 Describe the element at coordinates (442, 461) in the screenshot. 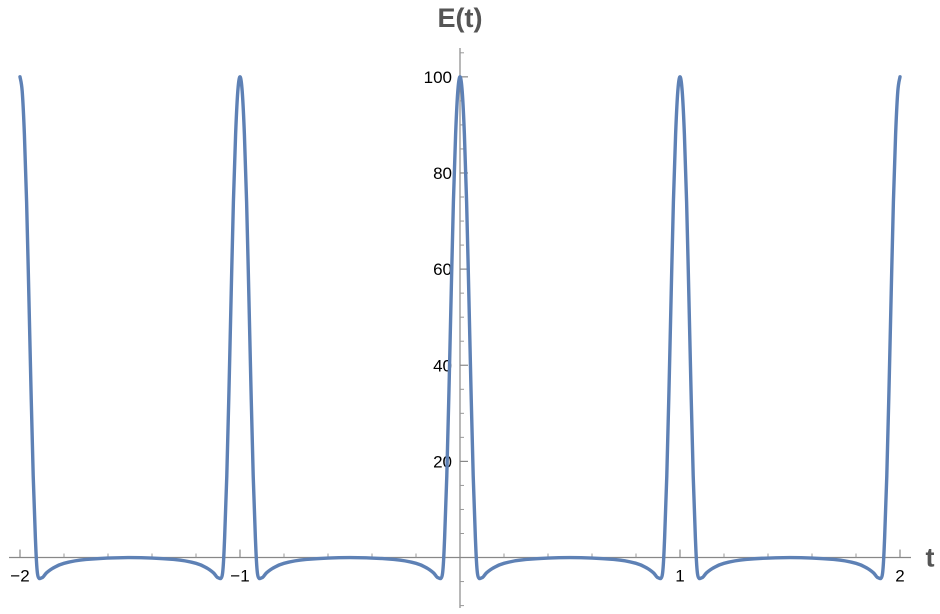

I see `y-tick-label: 20` at that location.